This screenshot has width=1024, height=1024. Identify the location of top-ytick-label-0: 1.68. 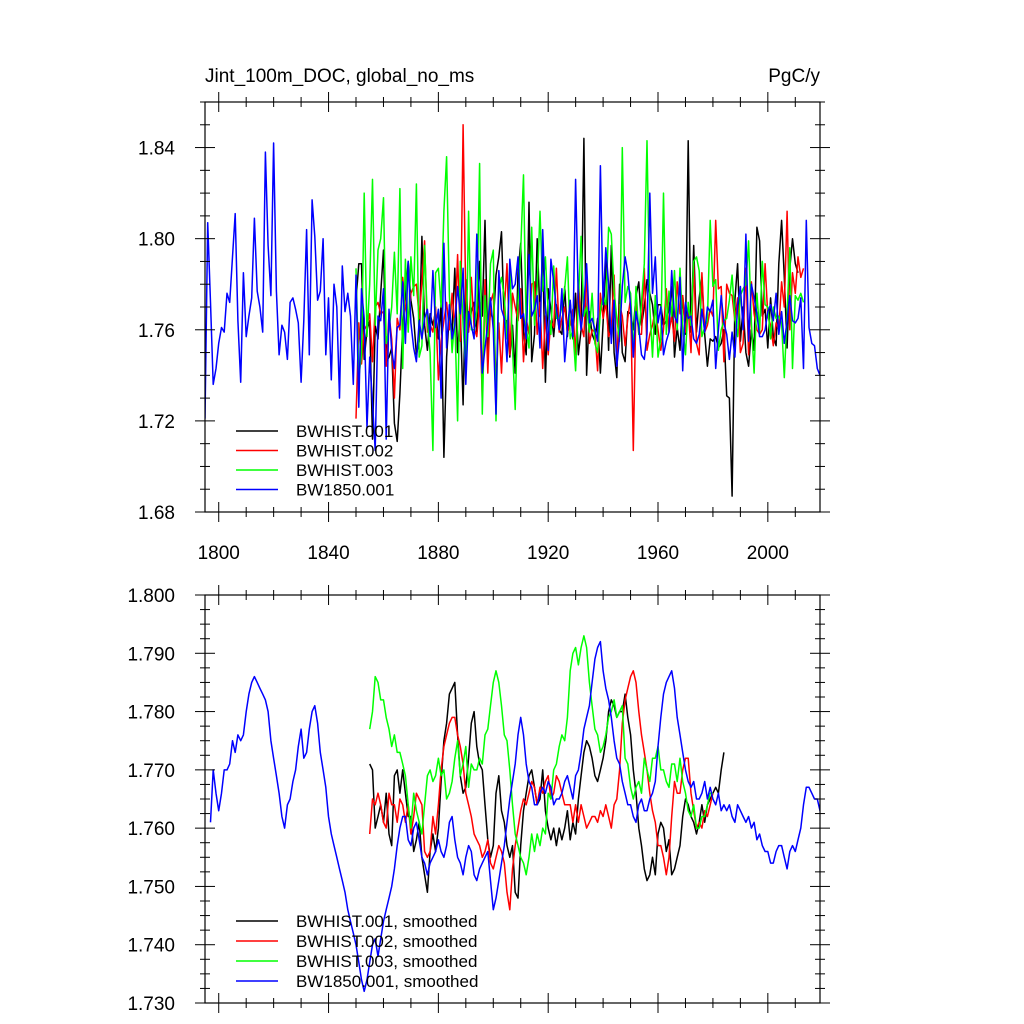
(156, 513).